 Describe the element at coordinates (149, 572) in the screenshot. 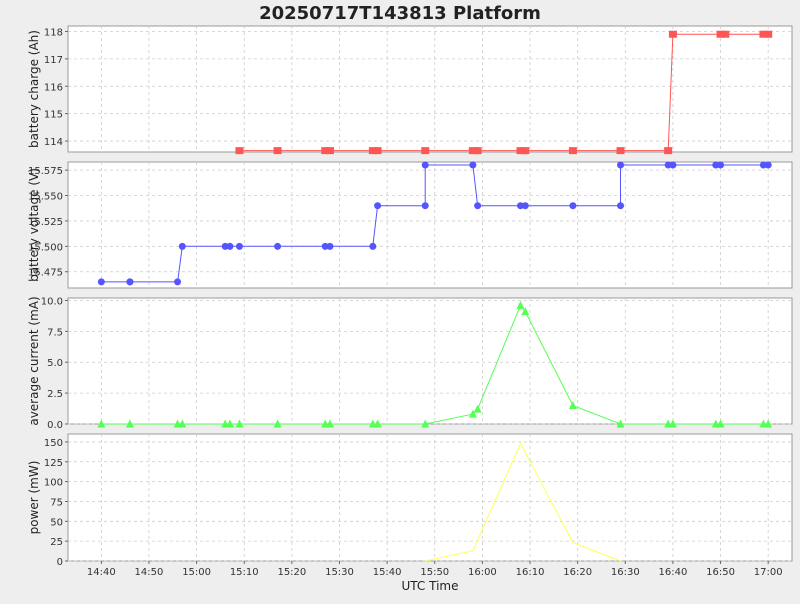

I see `x-tick-label: 14:50` at that location.